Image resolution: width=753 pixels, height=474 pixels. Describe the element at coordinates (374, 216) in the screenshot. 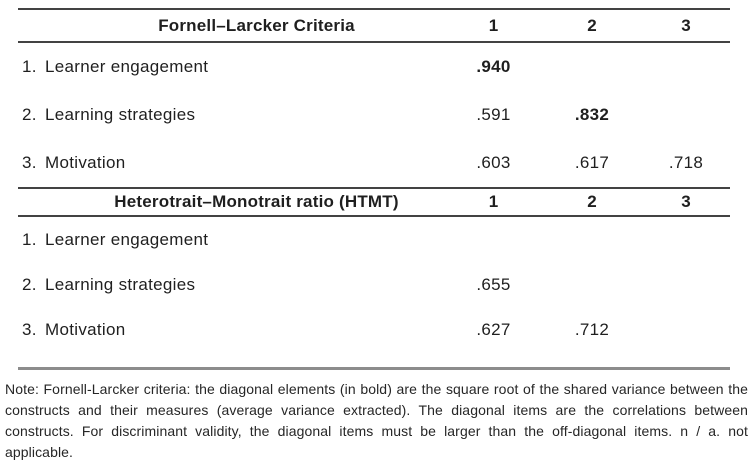

I see `htmt-header-bottom-rule` at that location.